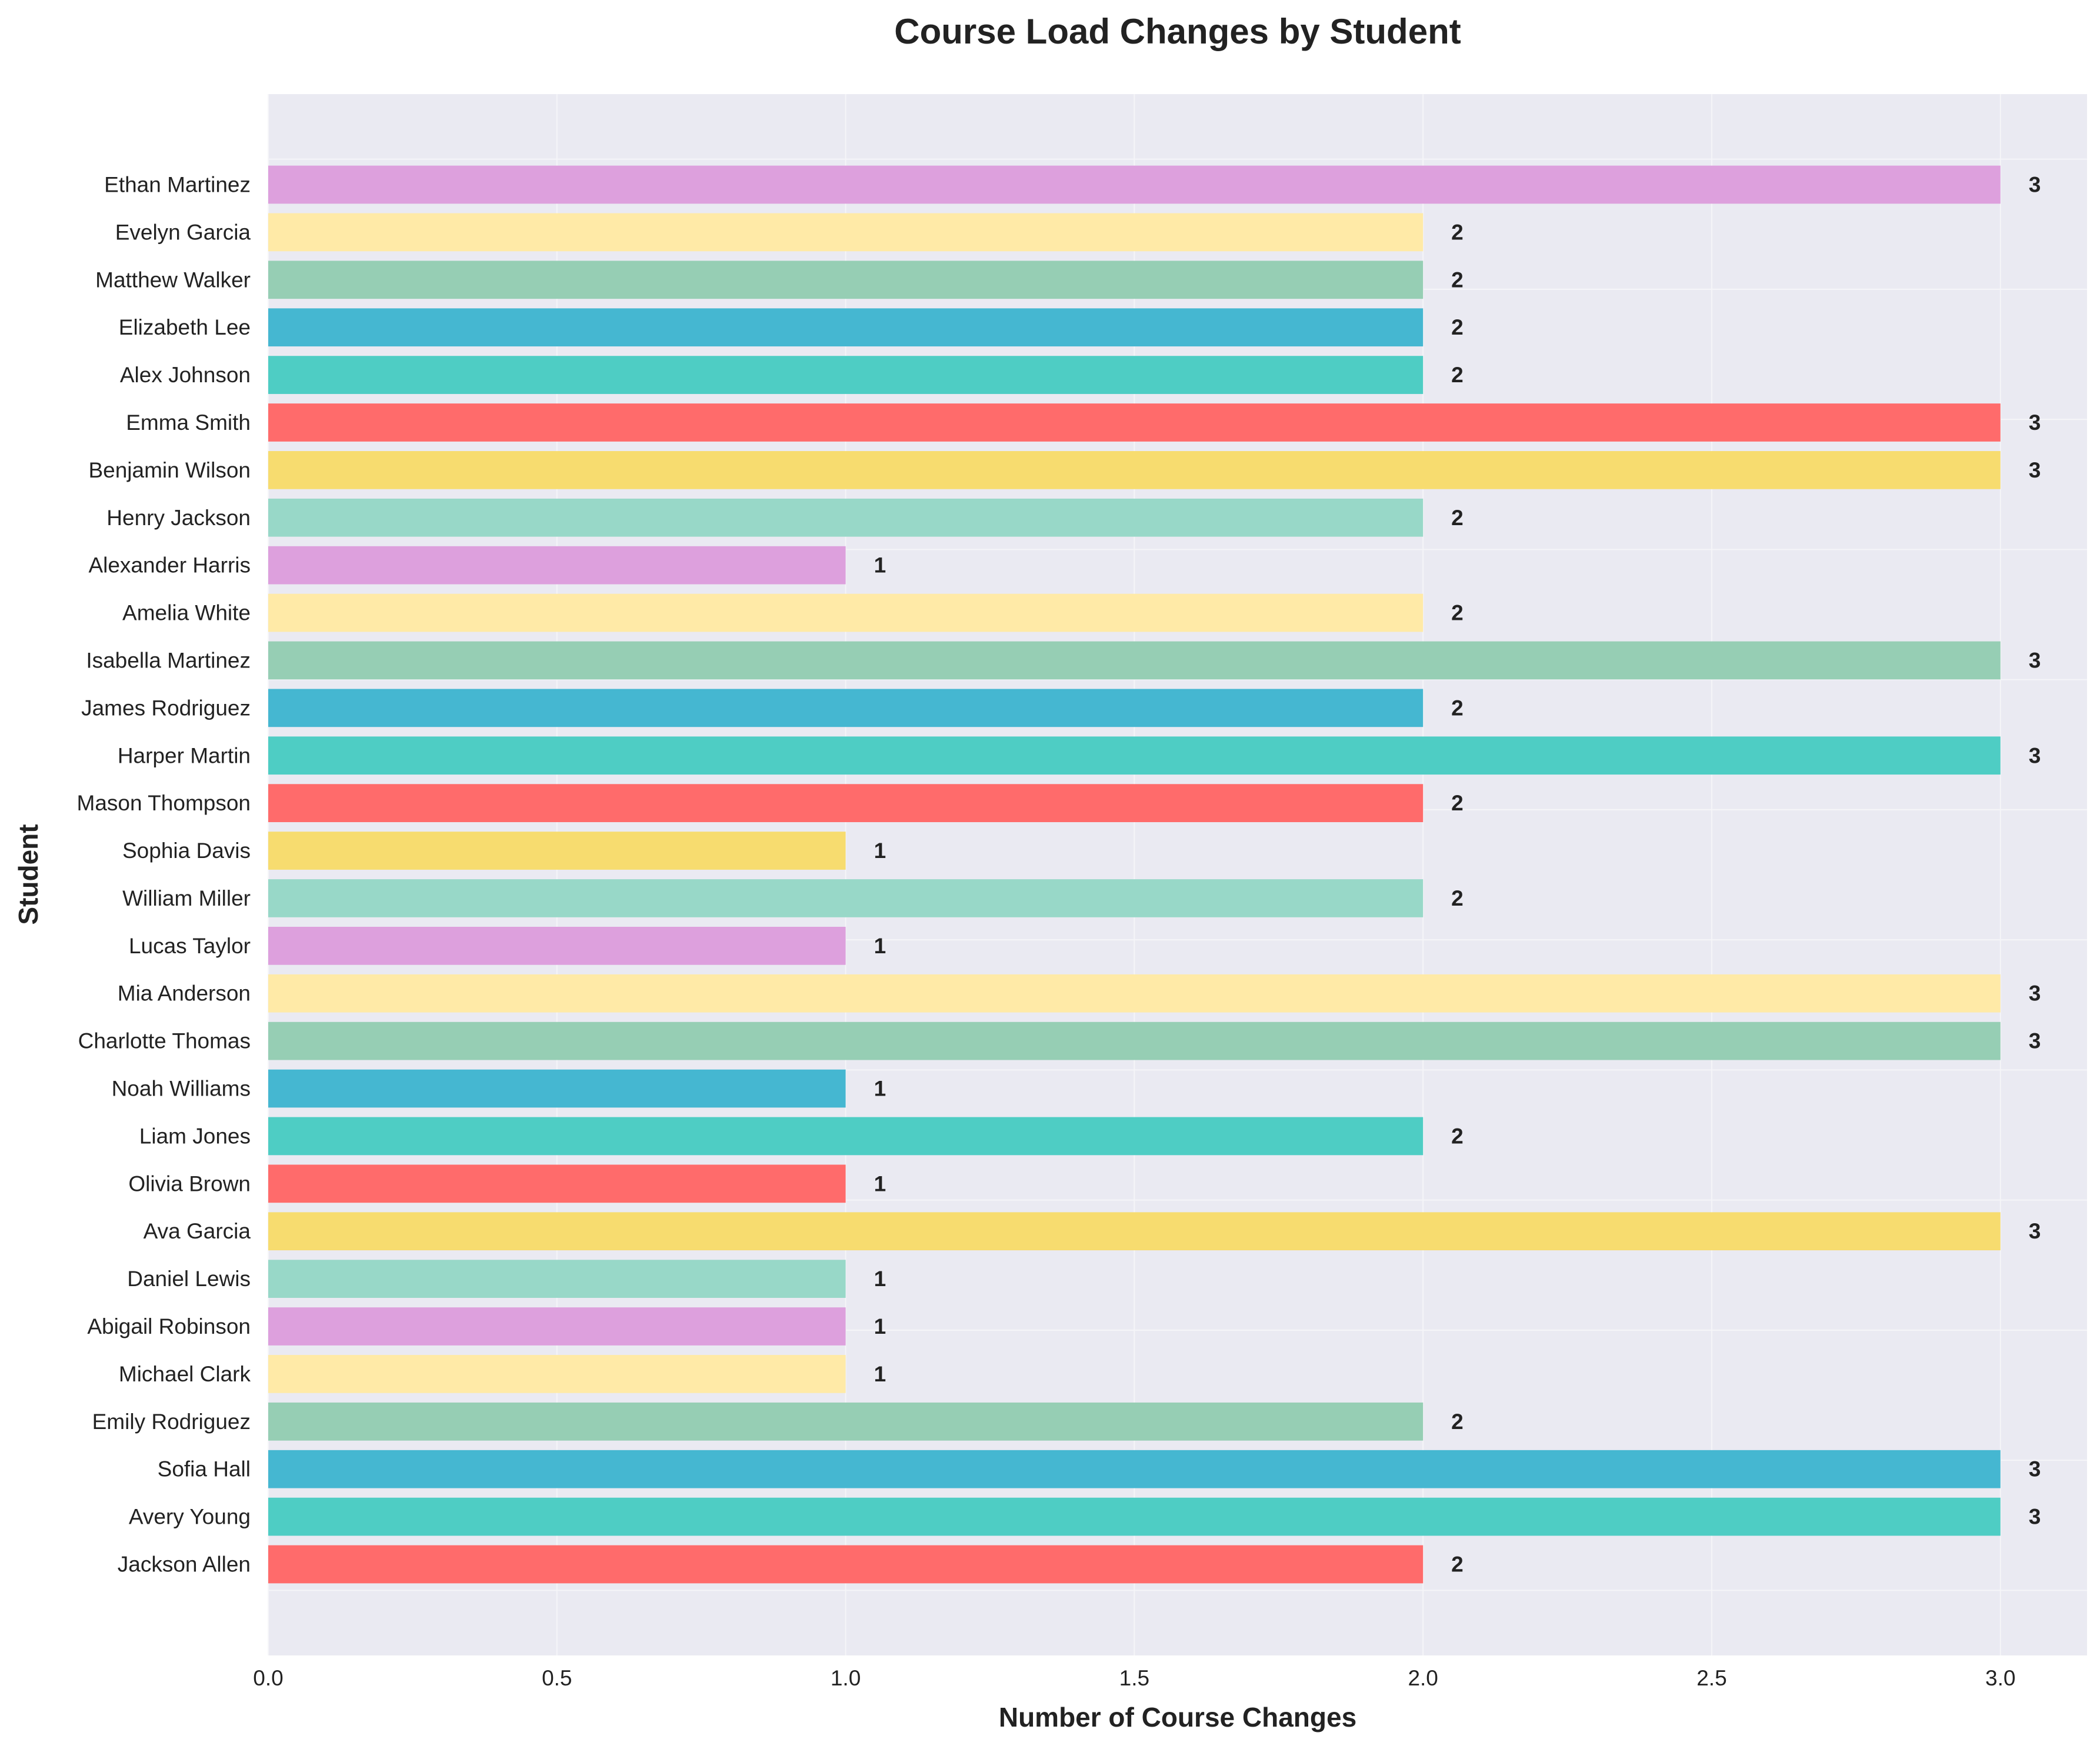 The height and width of the screenshot is (1746, 2100). What do you see at coordinates (169, 565) in the screenshot?
I see `y-tick-label: Alexander Harris` at bounding box center [169, 565].